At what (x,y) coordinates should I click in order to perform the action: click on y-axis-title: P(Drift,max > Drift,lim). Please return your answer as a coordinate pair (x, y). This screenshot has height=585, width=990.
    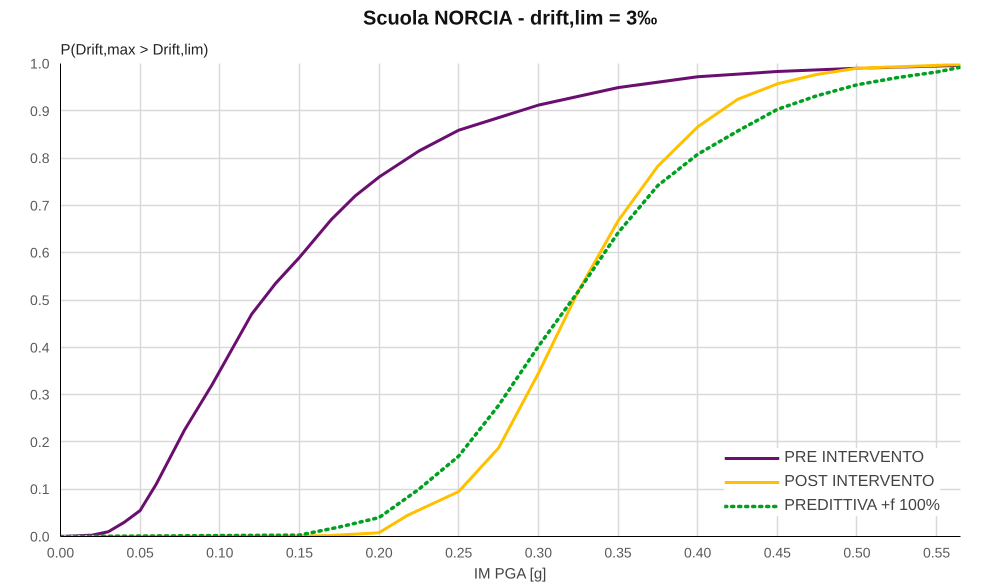
    Looking at the image, I should click on (134, 50).